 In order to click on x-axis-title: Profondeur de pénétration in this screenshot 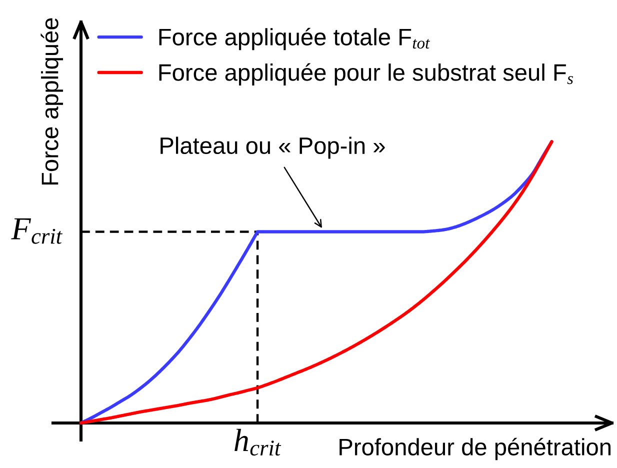, I will do `click(475, 449)`.